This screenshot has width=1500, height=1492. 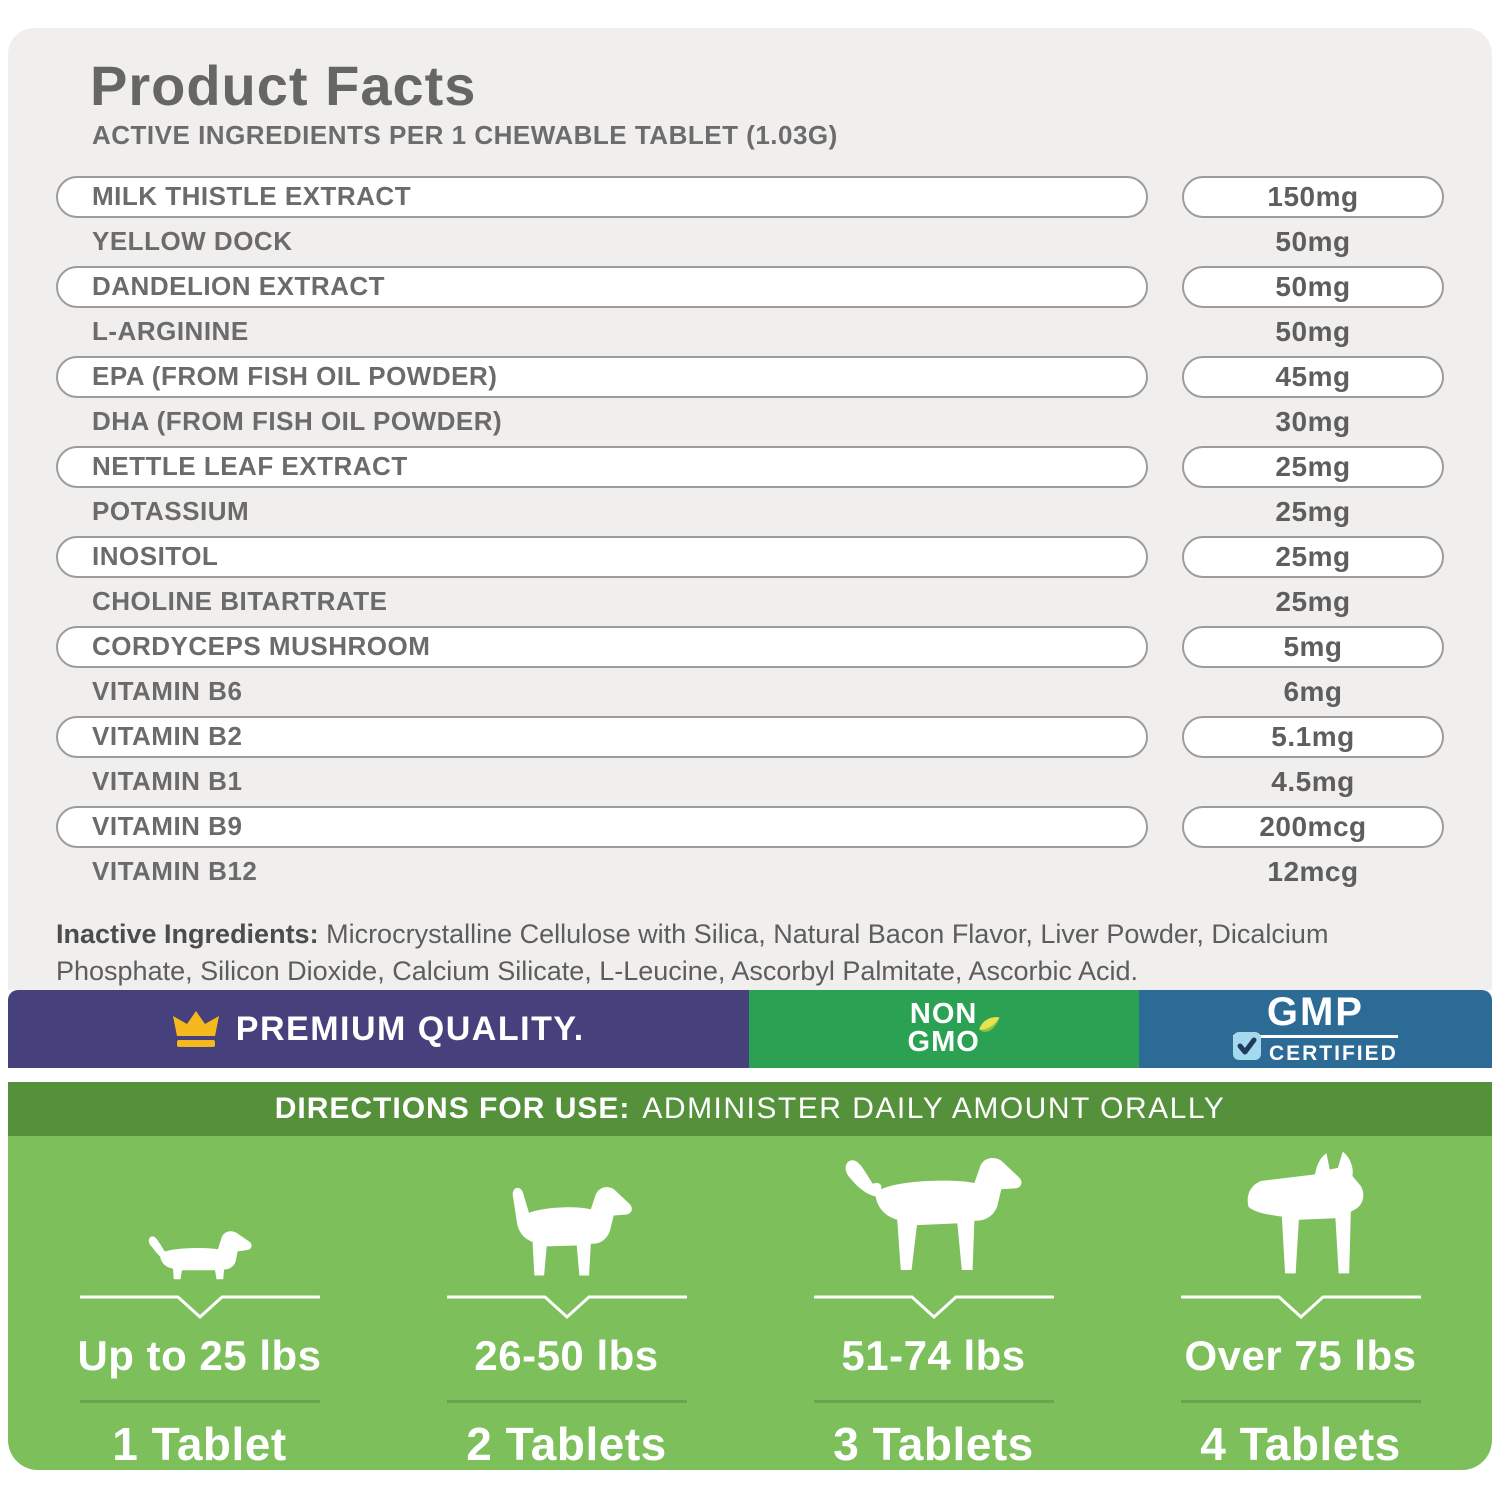 I want to click on weight-range: Over 75 lbs, so click(x=1300, y=1355).